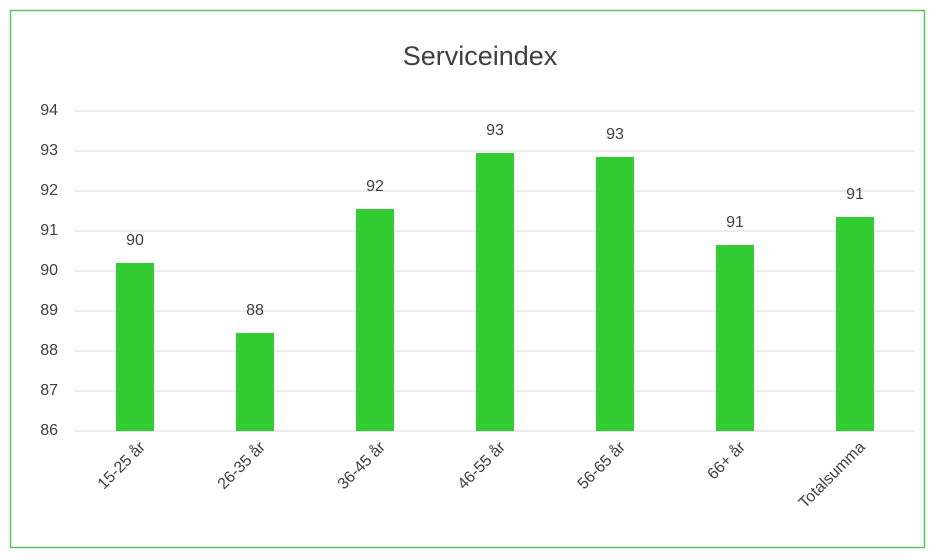 The height and width of the screenshot is (559, 936). I want to click on data-label: 88, so click(255, 310).